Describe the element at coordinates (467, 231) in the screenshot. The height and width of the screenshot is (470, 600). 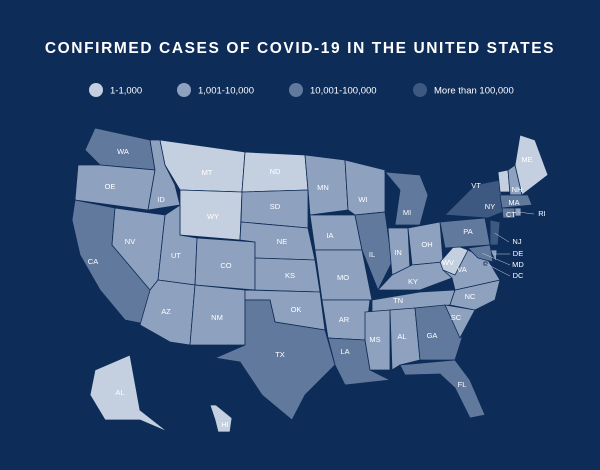
I see `state-label: PA` at that location.